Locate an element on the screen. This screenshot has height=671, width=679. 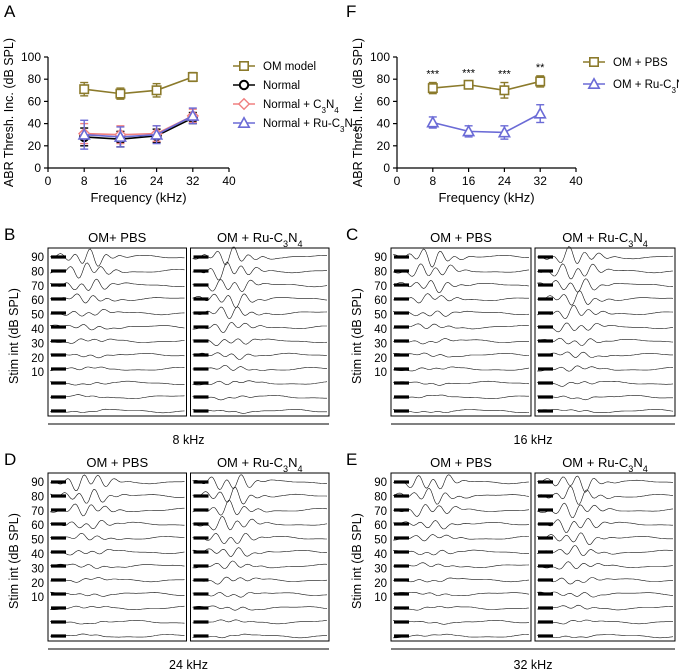
y-tick-label: 20 is located at coordinates (384, 146).